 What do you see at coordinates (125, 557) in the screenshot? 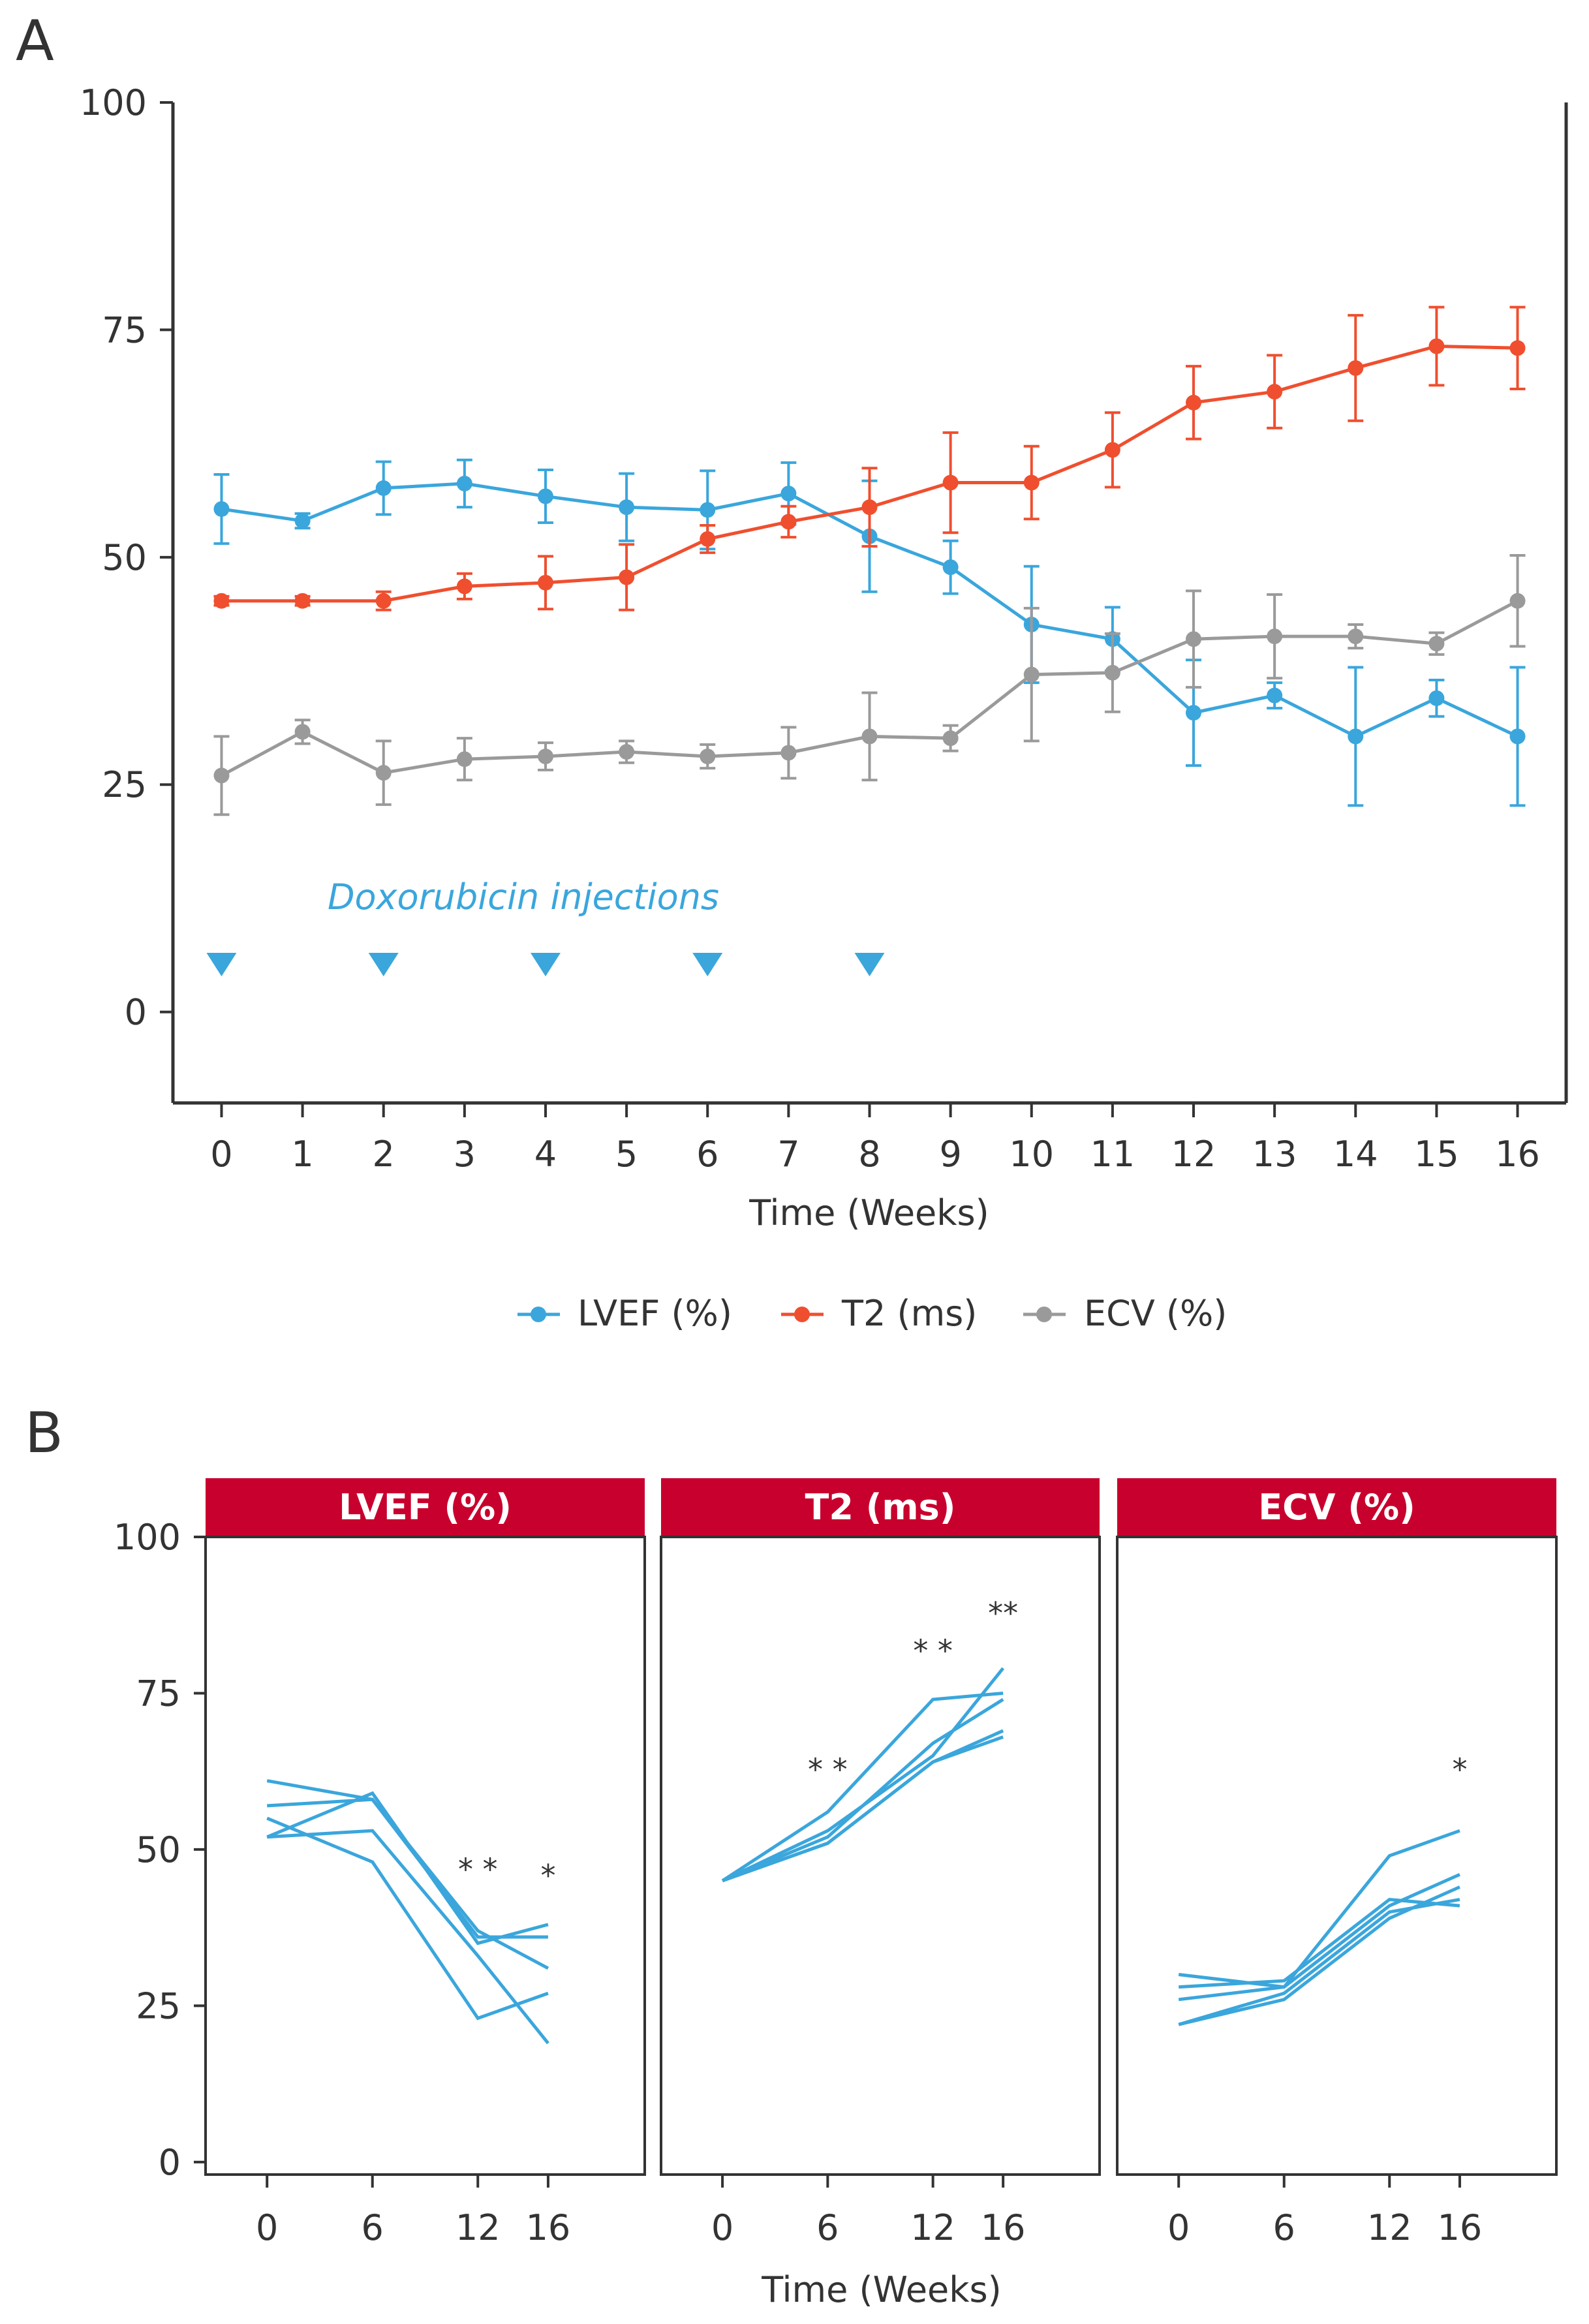
I see `panel-a-y-tick-label: 50` at bounding box center [125, 557].